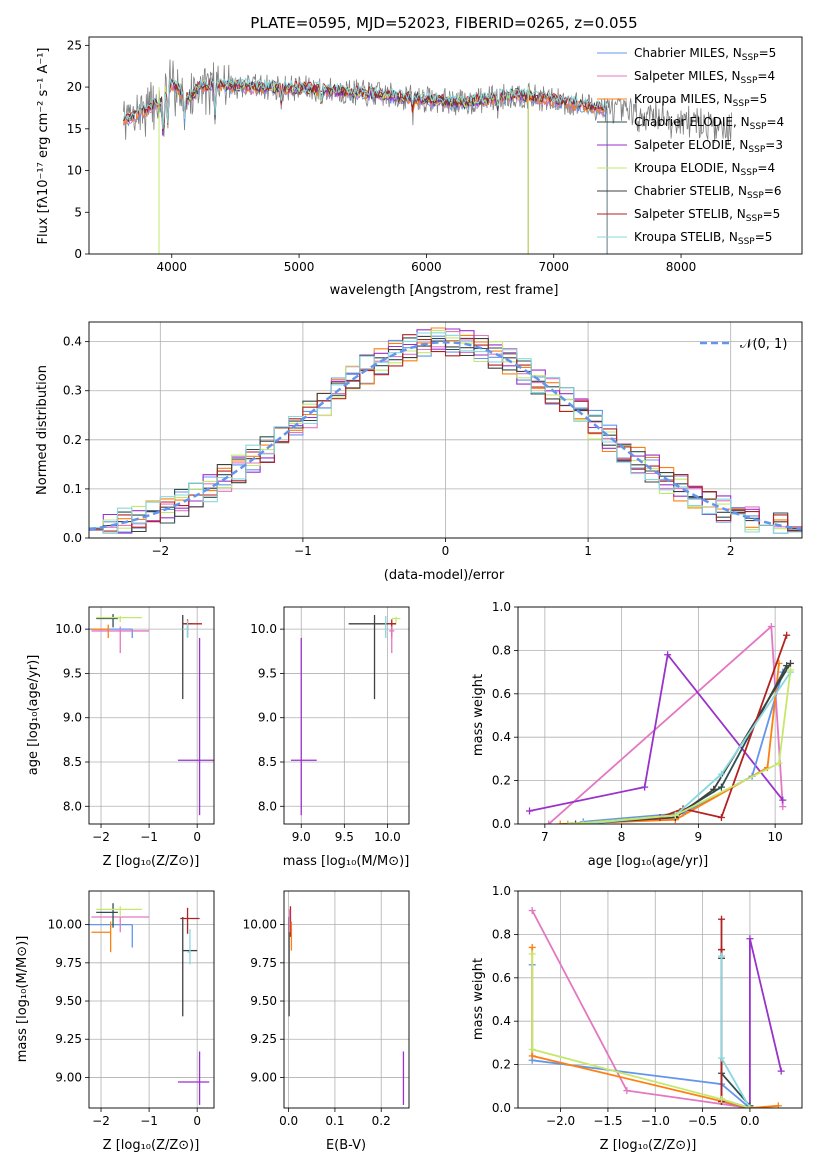 Image resolution: width=819 pixels, height=1170 pixels. I want to click on age-vs-Z-panel: −2 −1 0 8.0 8.5 9.0 9.5 10.0, so click(135, 725).